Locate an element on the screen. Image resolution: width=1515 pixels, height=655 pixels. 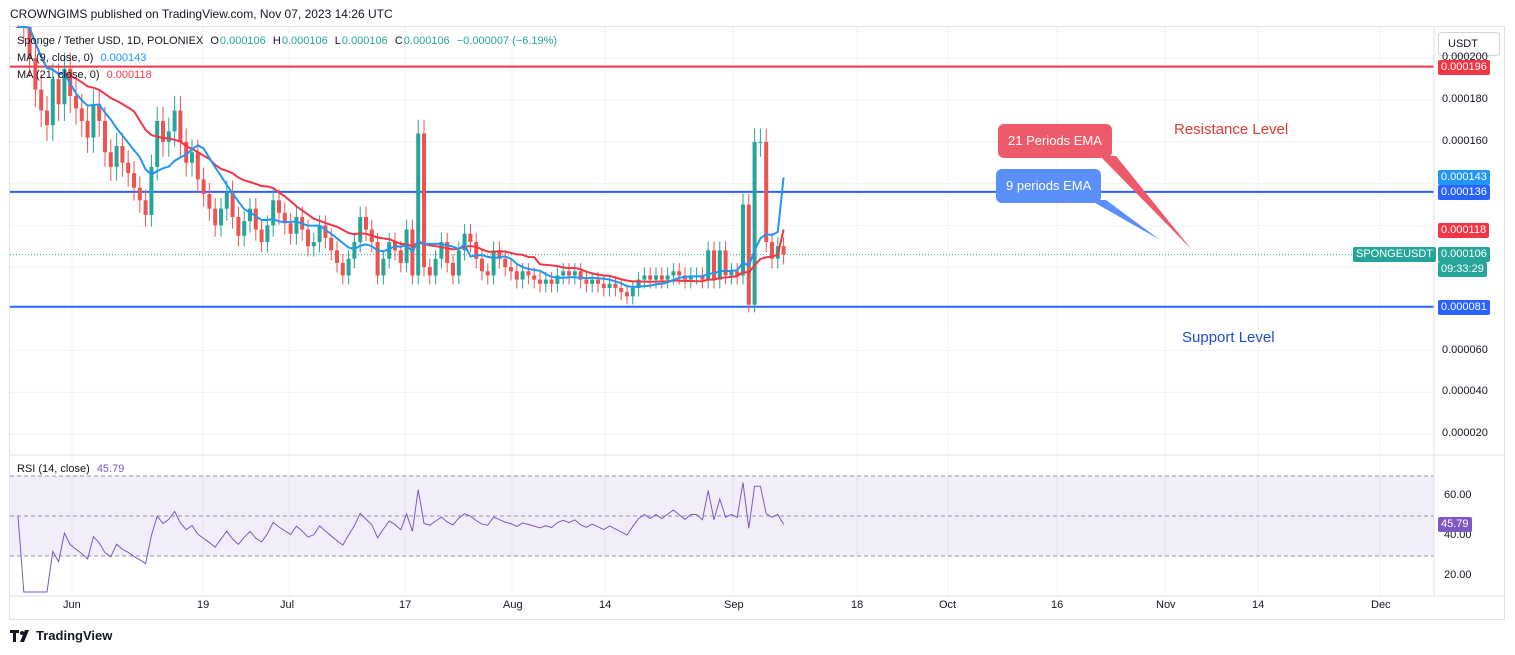
rsi-value-tag: 45.79 is located at coordinates (1455, 525).